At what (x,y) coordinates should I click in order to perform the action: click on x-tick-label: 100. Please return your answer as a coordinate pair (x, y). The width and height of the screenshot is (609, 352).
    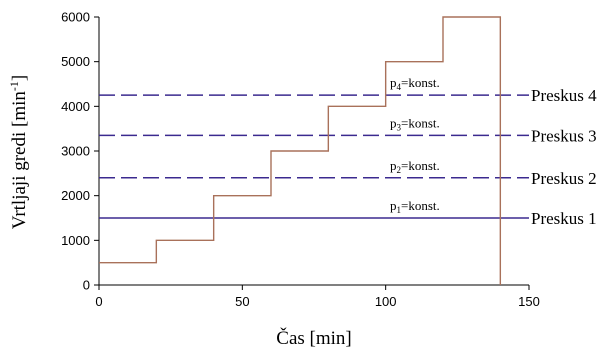
    Looking at the image, I should click on (386, 301).